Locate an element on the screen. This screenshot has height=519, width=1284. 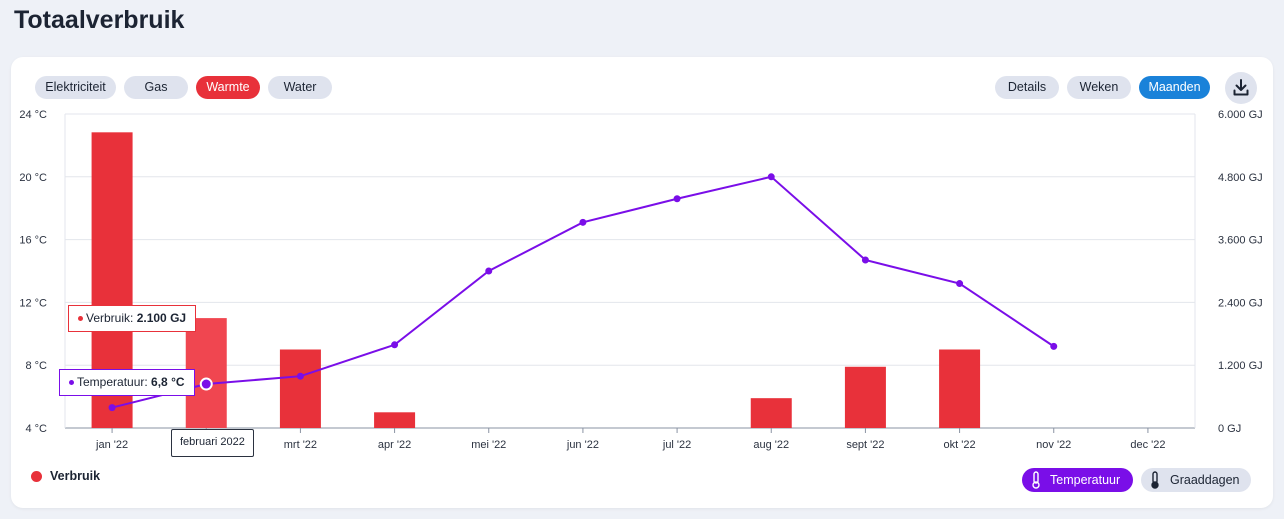
toggle-temperatuur: Temperatuur is located at coordinates (1077, 480).